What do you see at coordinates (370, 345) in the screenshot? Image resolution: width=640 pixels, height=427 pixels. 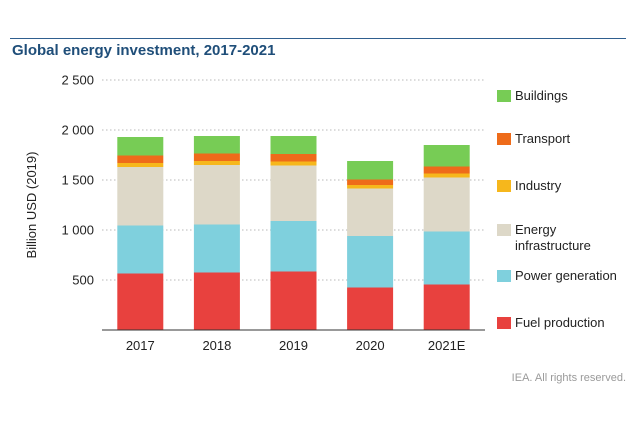 I see `x-tick-label: 2020` at bounding box center [370, 345].